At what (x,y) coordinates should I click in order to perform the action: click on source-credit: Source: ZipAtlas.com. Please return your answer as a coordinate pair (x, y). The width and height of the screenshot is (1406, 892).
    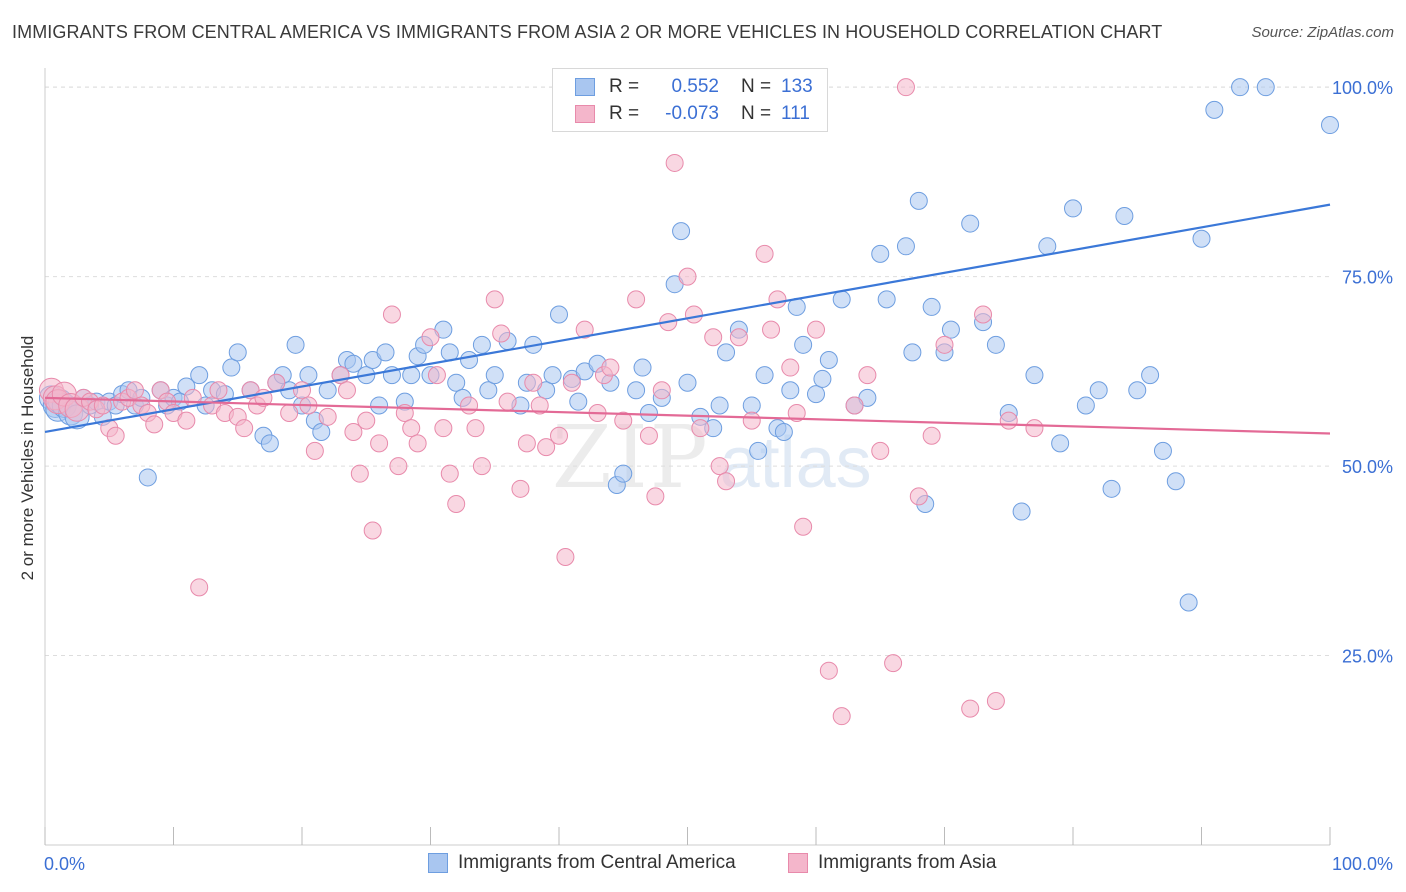
    Looking at the image, I should click on (1322, 32).